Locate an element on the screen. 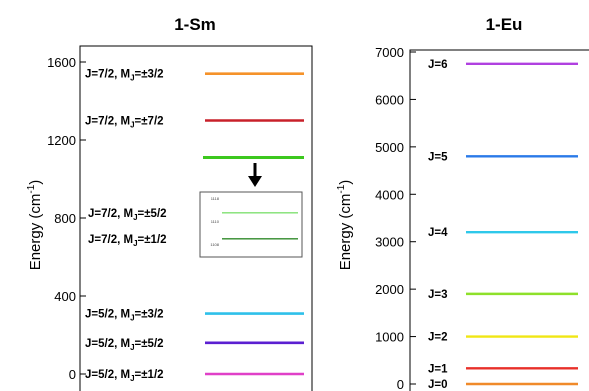 This screenshot has height=391, width=589. eu-y-tick-label: 3000 is located at coordinates (389, 242).